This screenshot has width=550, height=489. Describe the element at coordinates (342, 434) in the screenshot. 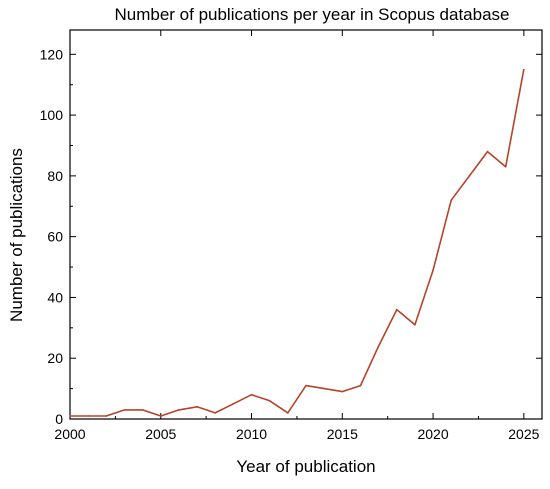

I see `x-tick-label: 2015` at that location.